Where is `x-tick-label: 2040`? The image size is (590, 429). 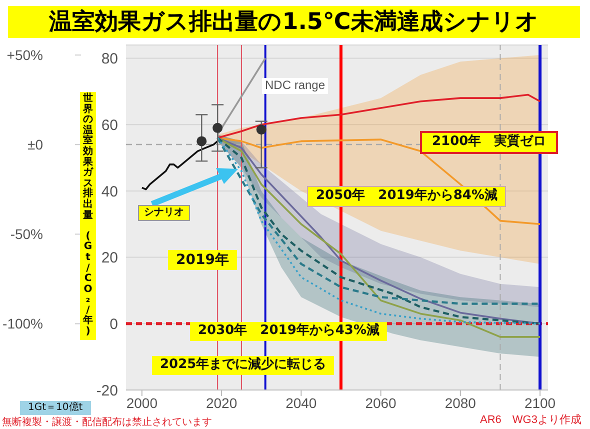 x-tick-label: 2040 is located at coordinates (301, 402).